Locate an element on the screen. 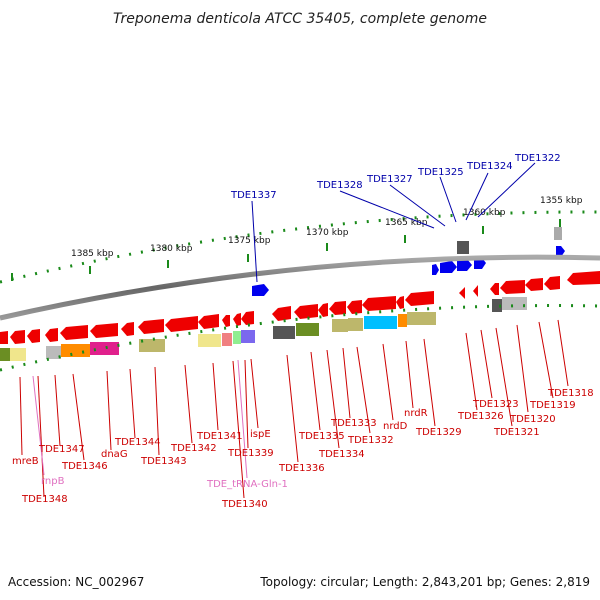 The height and width of the screenshot is (600, 600). reverse-cog-blocks-row1 is located at coordinates (400, 318).